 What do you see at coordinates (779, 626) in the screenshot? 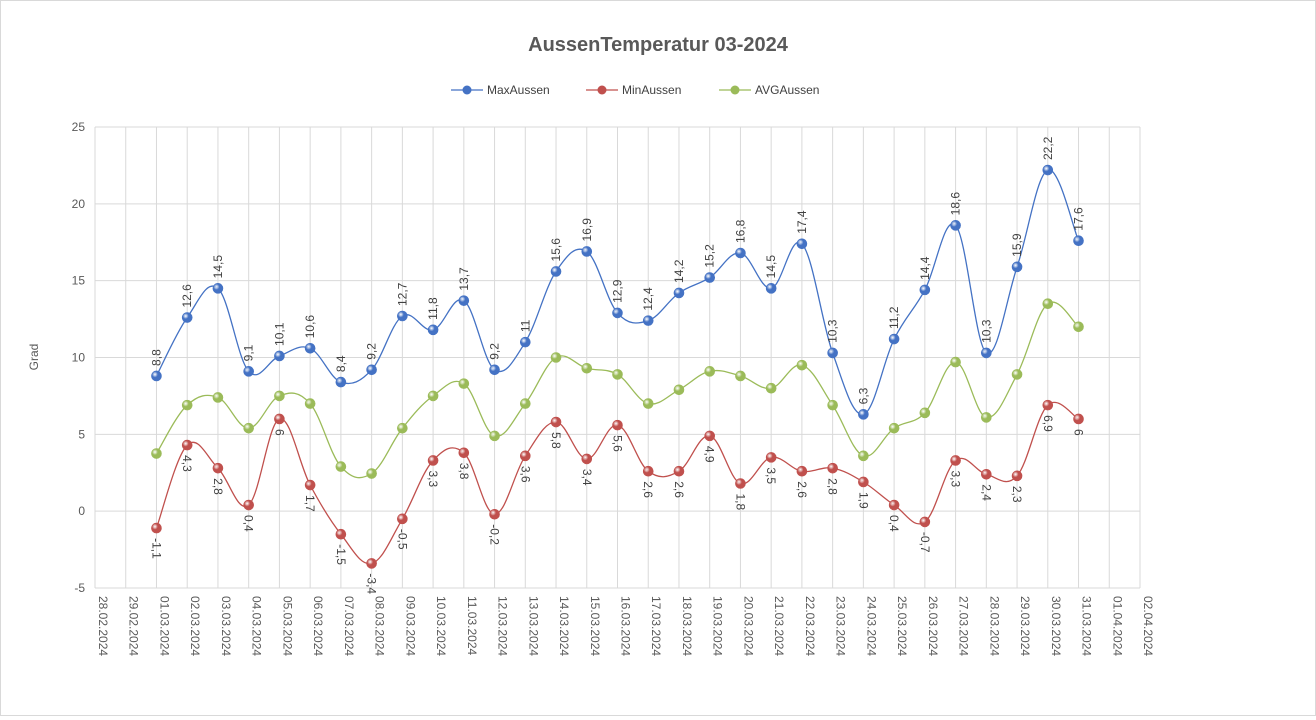
I see `x-tick-label: 21.03.2024` at bounding box center [779, 626].